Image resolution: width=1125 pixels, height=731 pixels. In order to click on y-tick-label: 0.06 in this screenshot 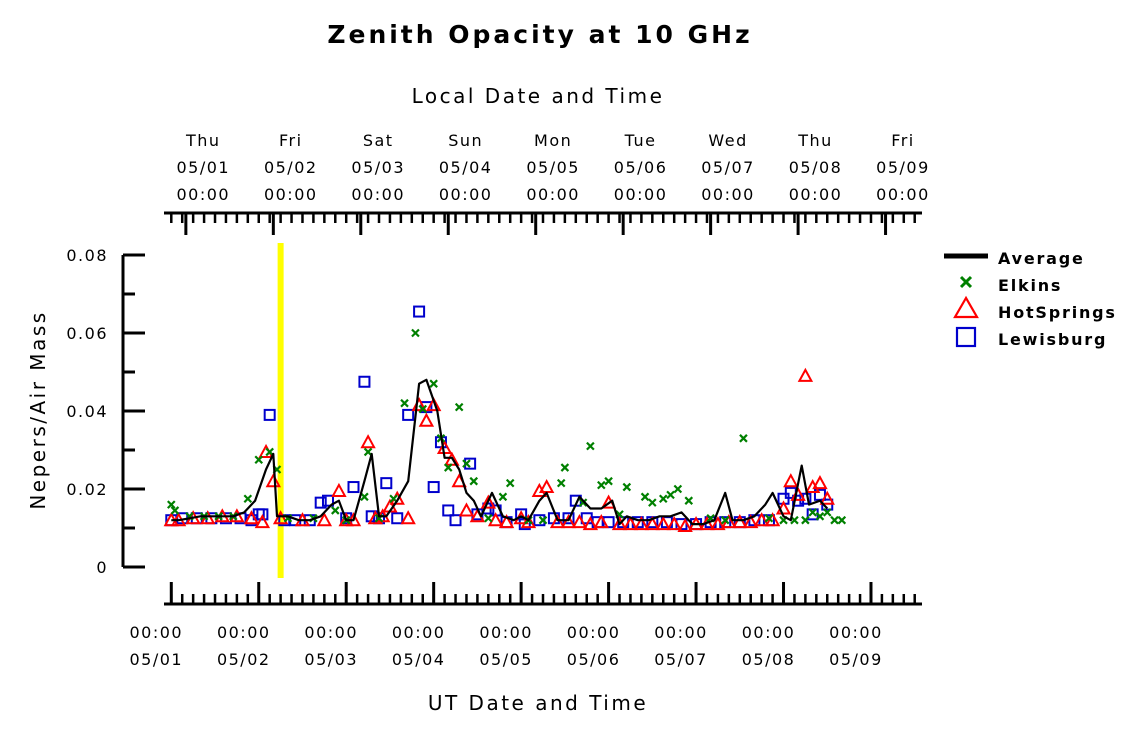, I will do `click(87, 333)`.